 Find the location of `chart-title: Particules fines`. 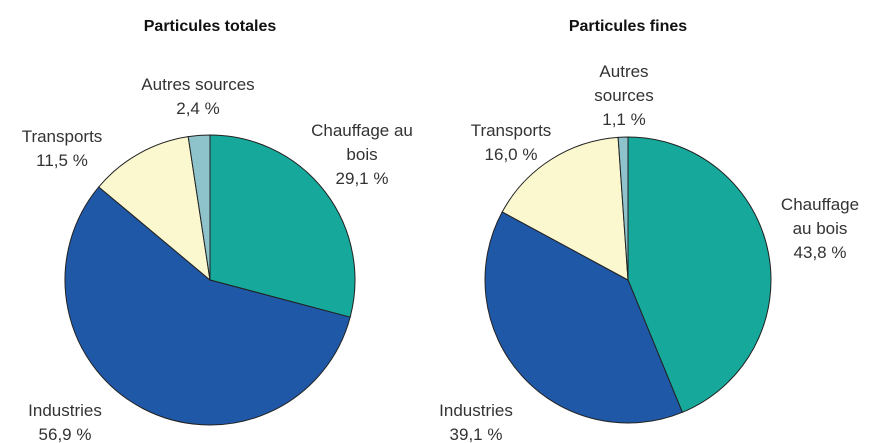

chart-title: Particules fines is located at coordinates (628, 26).